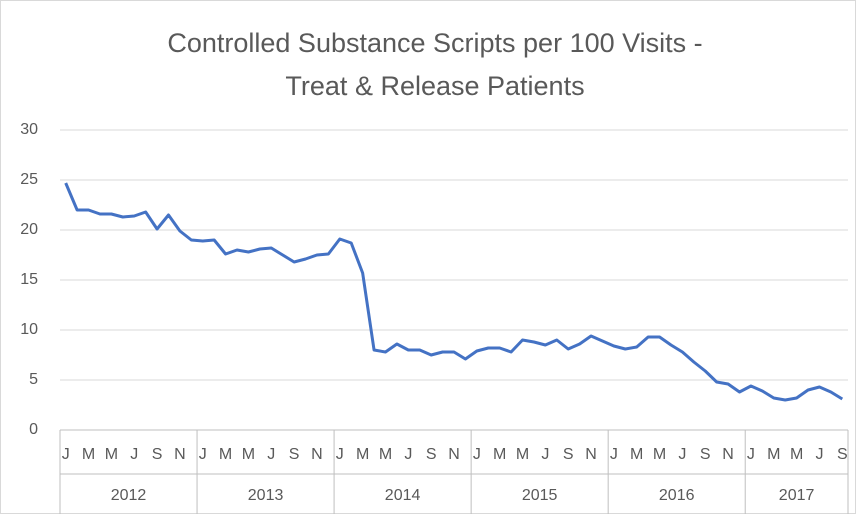  Describe the element at coordinates (29, 129) in the screenshot. I see `y-tick-label: 30` at that location.